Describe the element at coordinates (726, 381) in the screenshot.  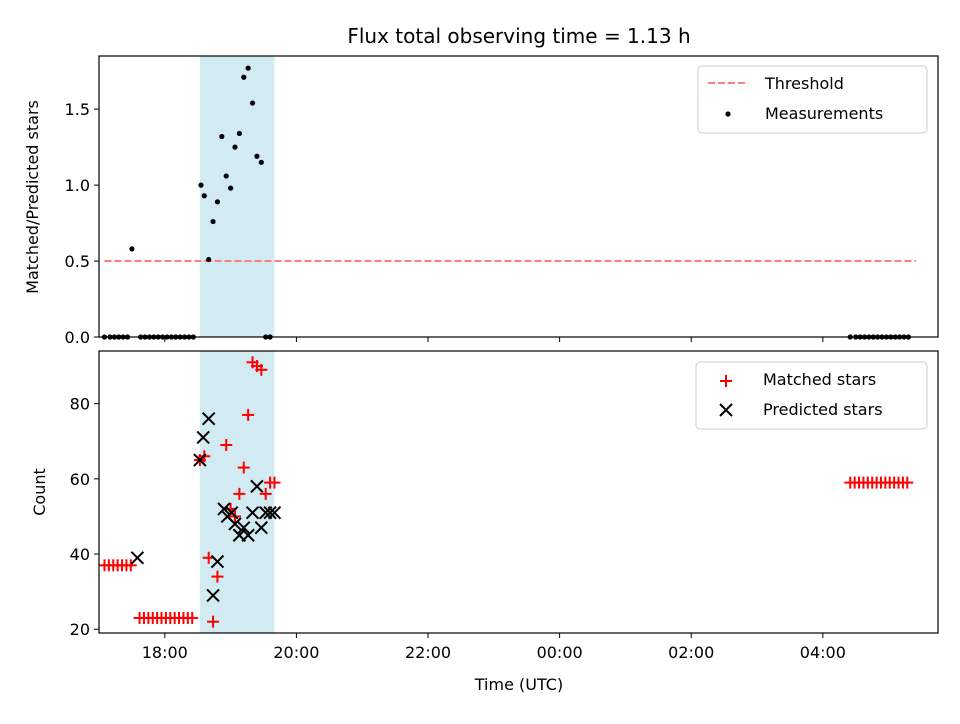
I see `matched-legend-marker` at that location.